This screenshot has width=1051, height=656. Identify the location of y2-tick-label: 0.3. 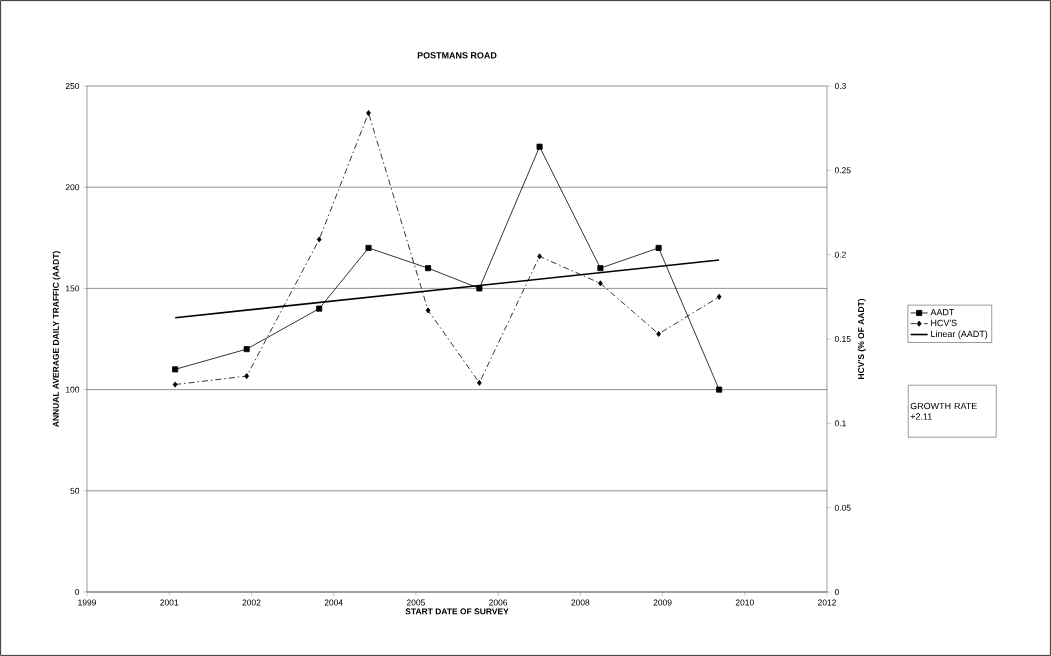
(840, 86).